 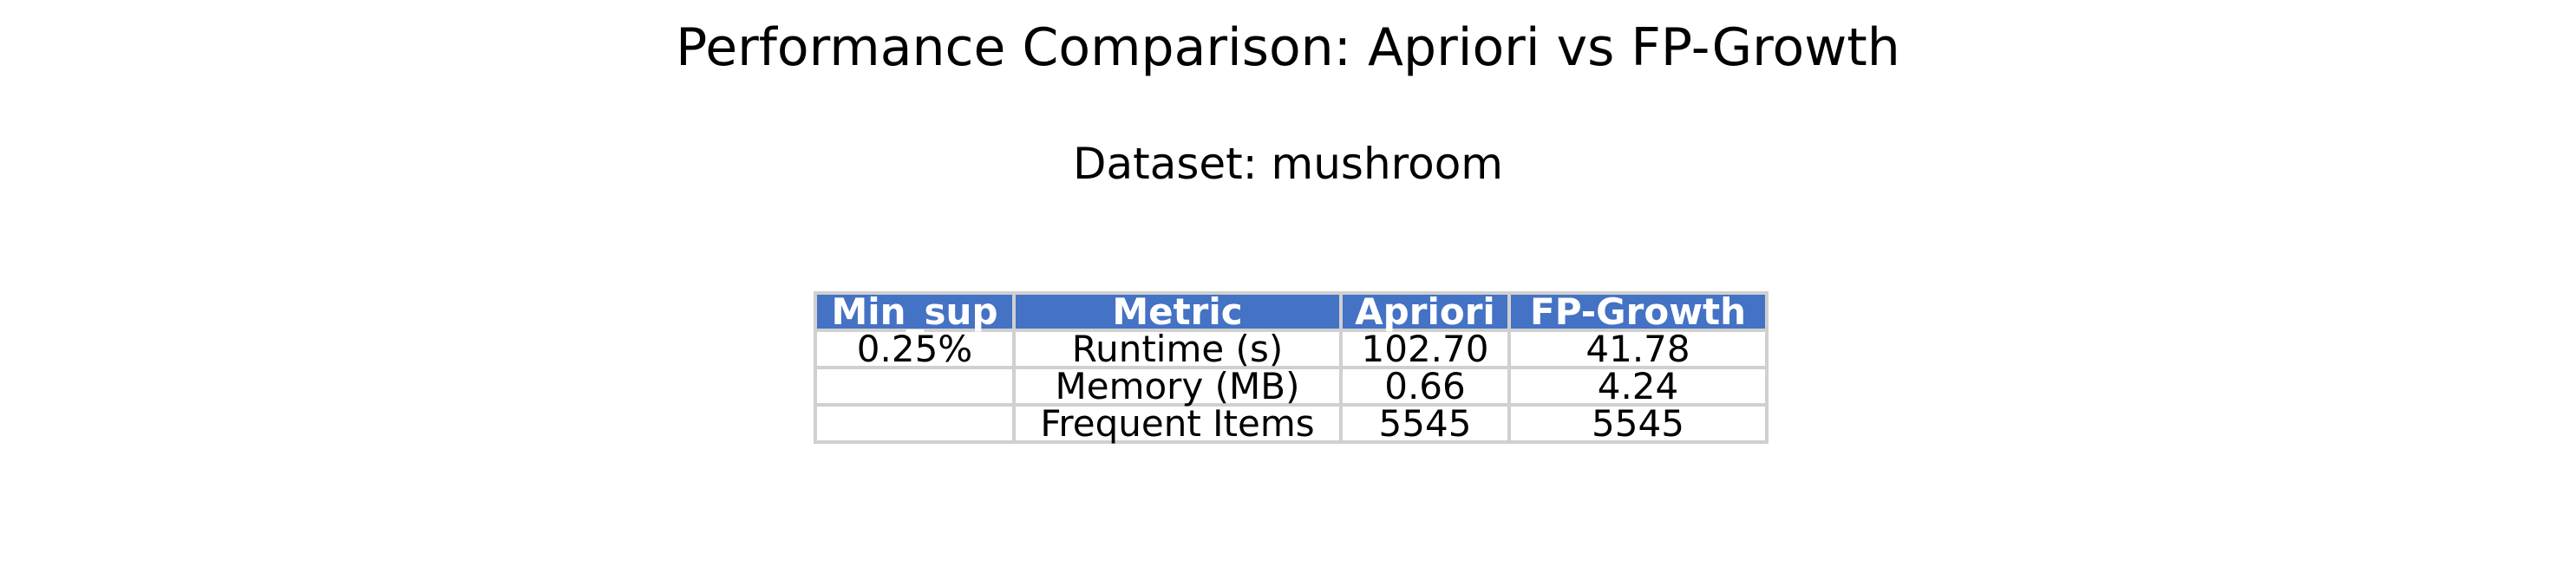 I want to click on header-metric: Metric, so click(x=1177, y=312).